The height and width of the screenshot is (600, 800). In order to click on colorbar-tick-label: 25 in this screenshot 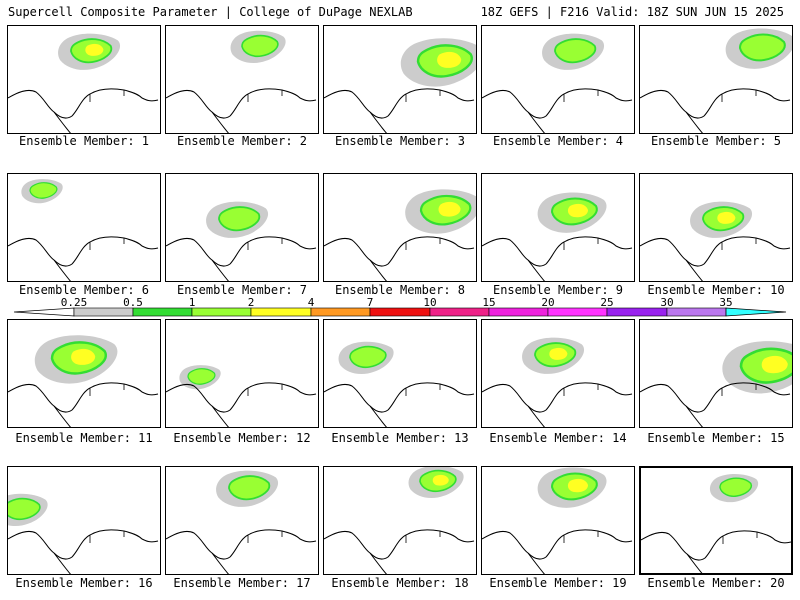, I will do `click(607, 302)`.